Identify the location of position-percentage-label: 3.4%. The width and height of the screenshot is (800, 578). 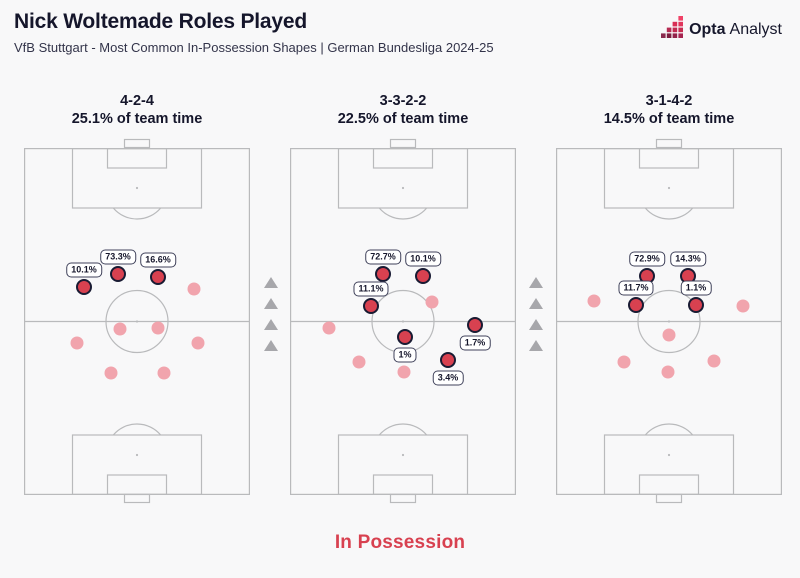
(448, 378).